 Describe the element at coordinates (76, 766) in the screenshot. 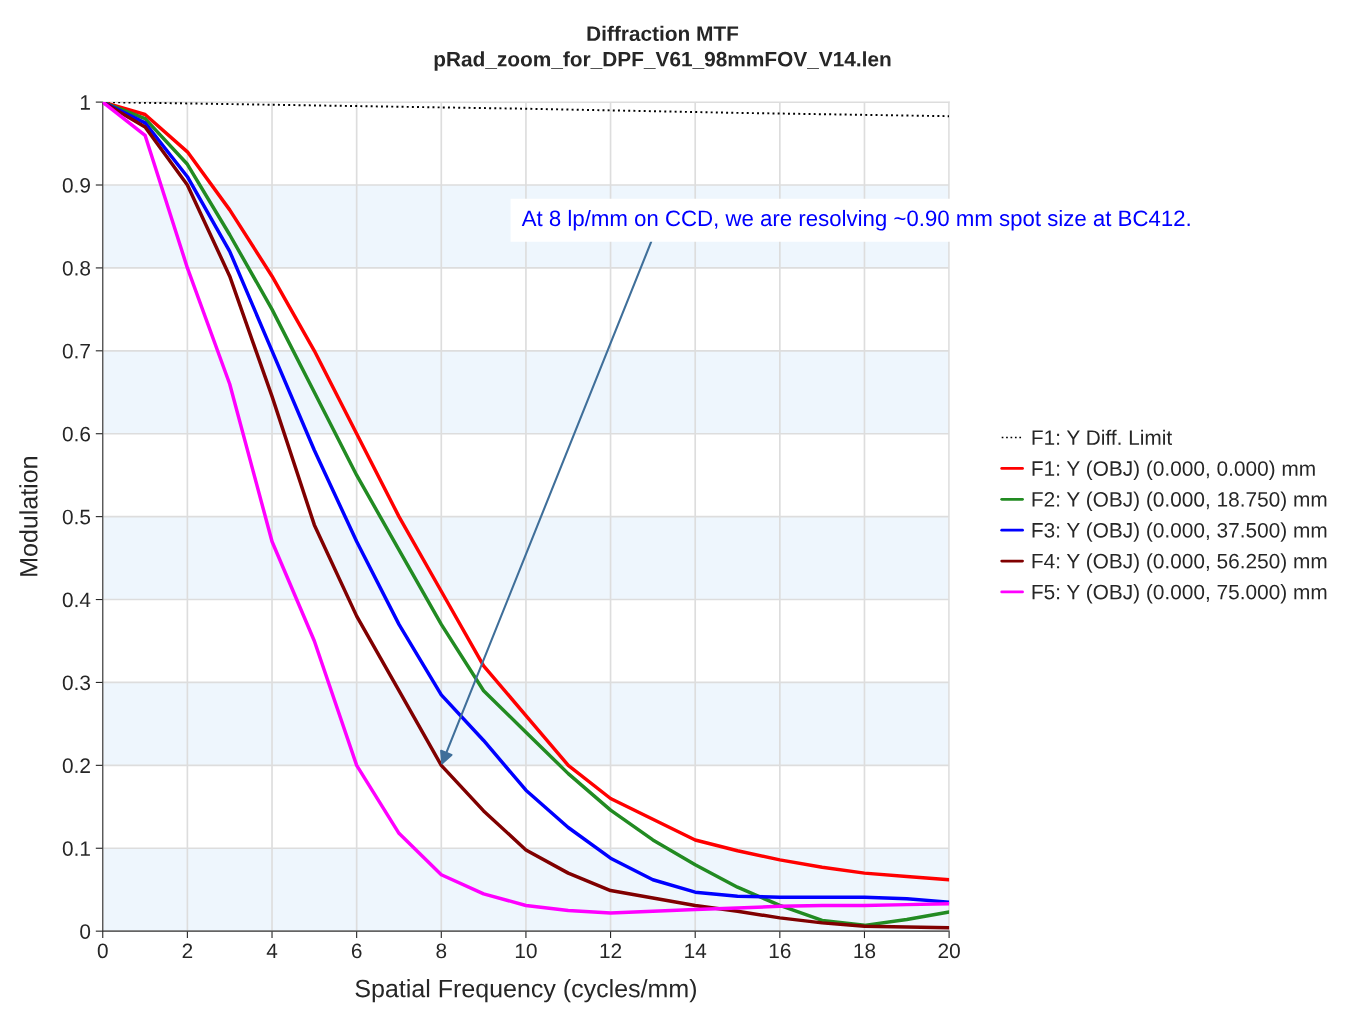

I see `y-tick-label: 0.2` at that location.